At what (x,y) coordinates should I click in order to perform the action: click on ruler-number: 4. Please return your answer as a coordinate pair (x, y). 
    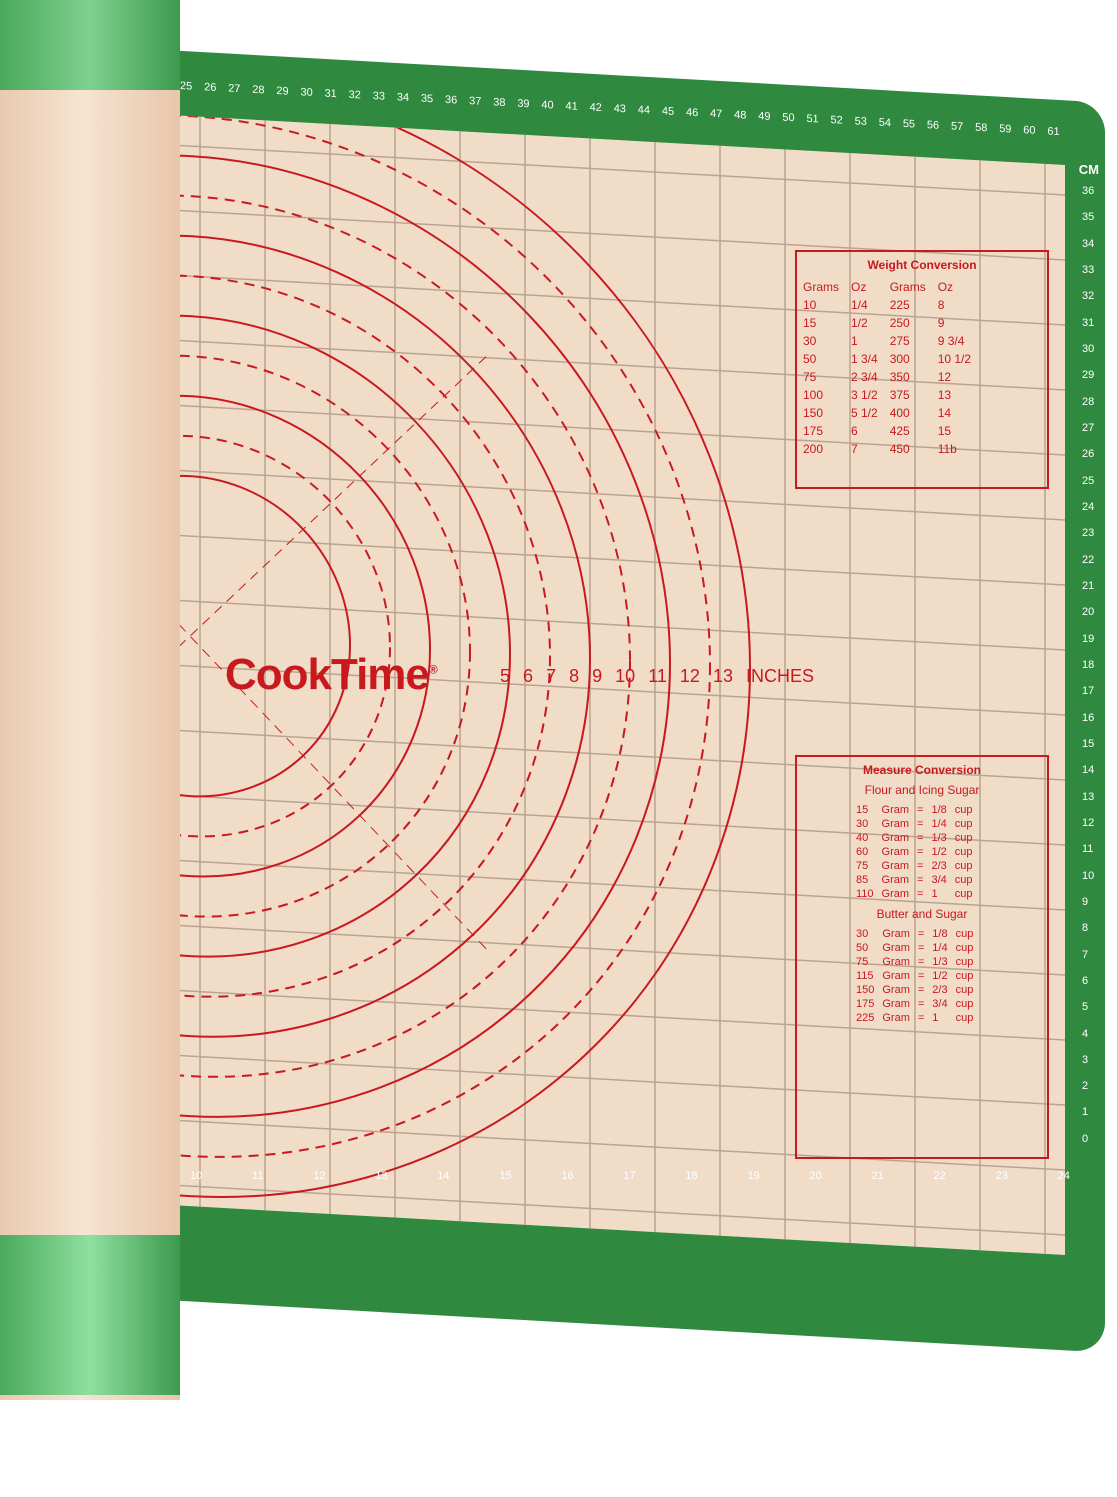
    Looking at the image, I should click on (1085, 1033).